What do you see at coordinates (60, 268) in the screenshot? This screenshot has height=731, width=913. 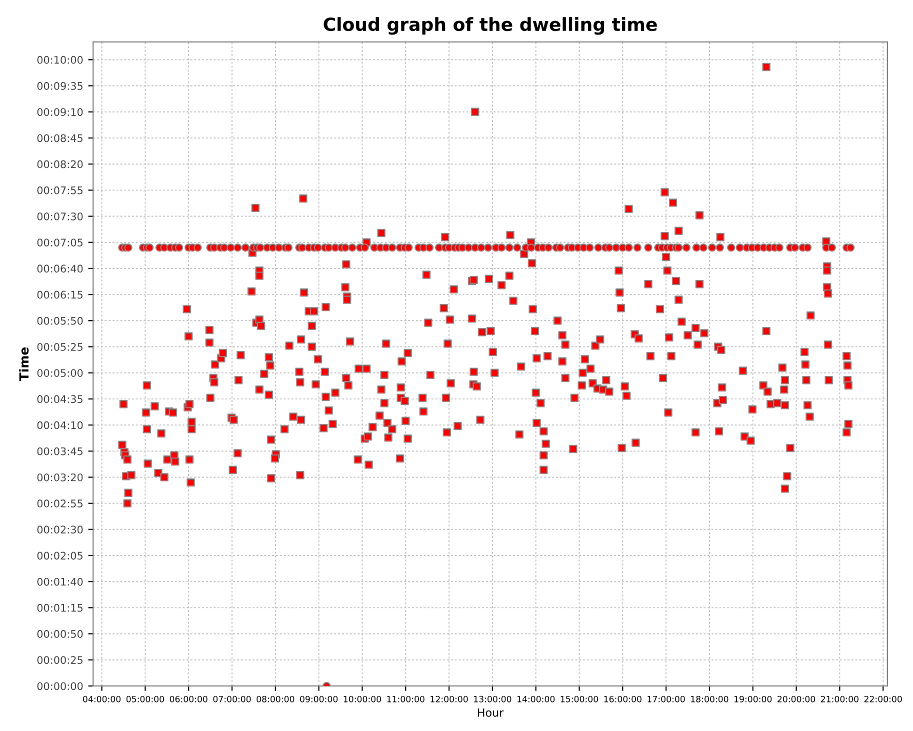 I see `y-tick-label: 00:06:40` at bounding box center [60, 268].